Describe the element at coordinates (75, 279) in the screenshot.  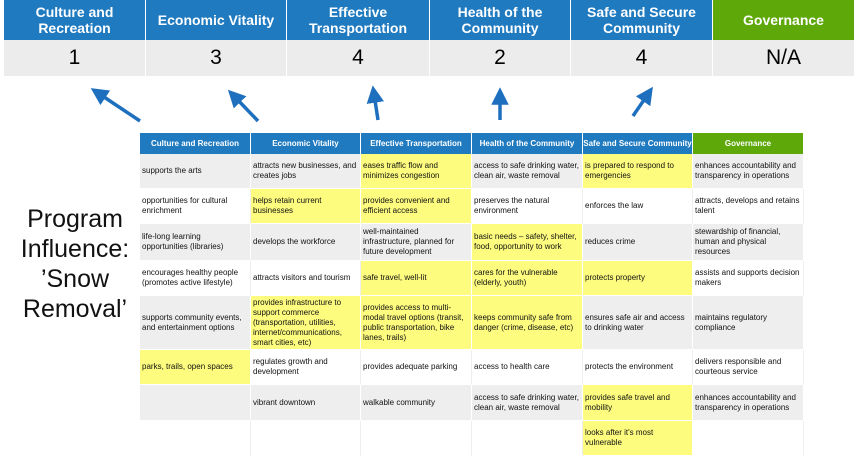
I see `program-label-line: ’Snow` at that location.